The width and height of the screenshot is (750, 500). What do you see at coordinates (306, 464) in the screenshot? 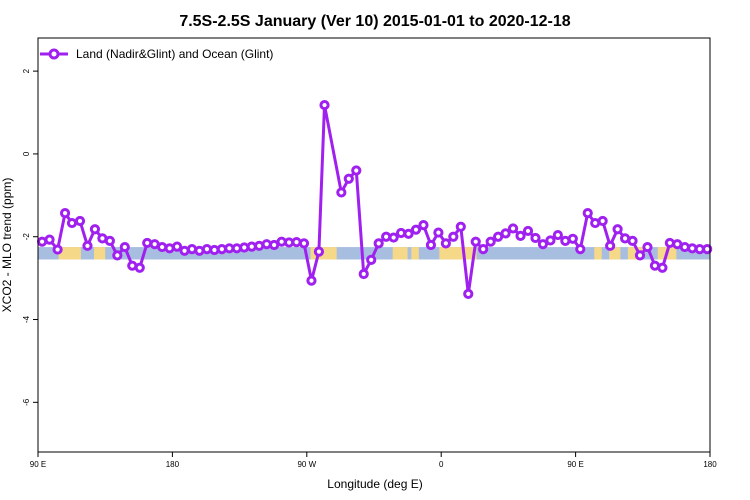
I see `x-tick-label: 90 W` at bounding box center [306, 464].